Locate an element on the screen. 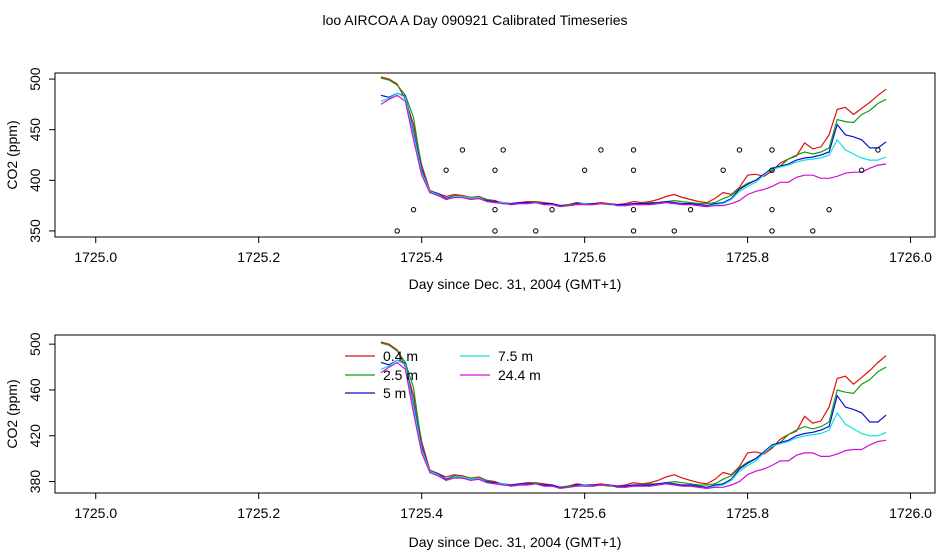 The height and width of the screenshot is (550, 950). legend-label: 0.4 m is located at coordinates (400, 356).